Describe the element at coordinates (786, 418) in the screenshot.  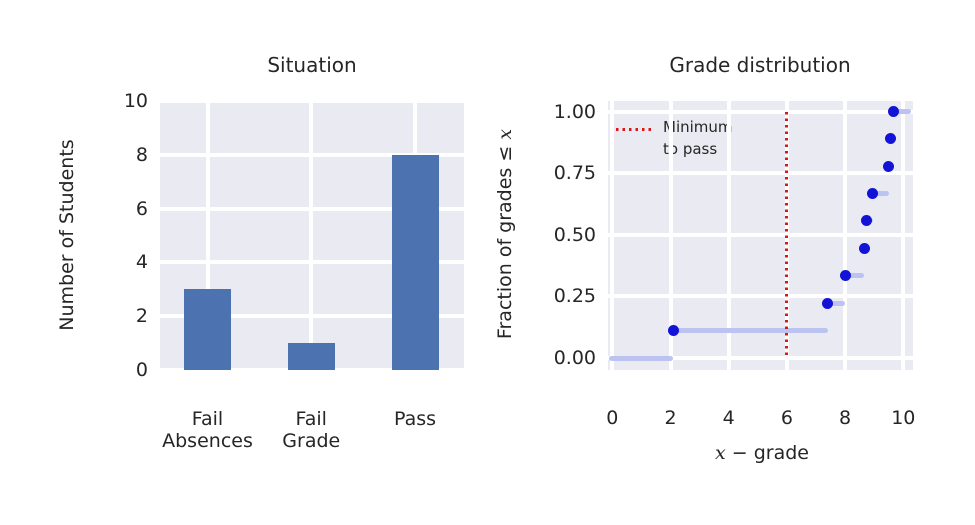
I see `right-xtick-label: 6` at that location.